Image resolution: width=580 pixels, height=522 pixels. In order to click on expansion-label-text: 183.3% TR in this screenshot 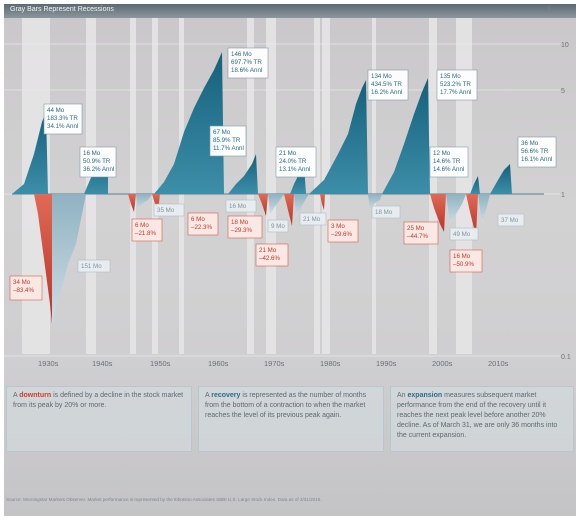, I will do `click(62, 118)`.